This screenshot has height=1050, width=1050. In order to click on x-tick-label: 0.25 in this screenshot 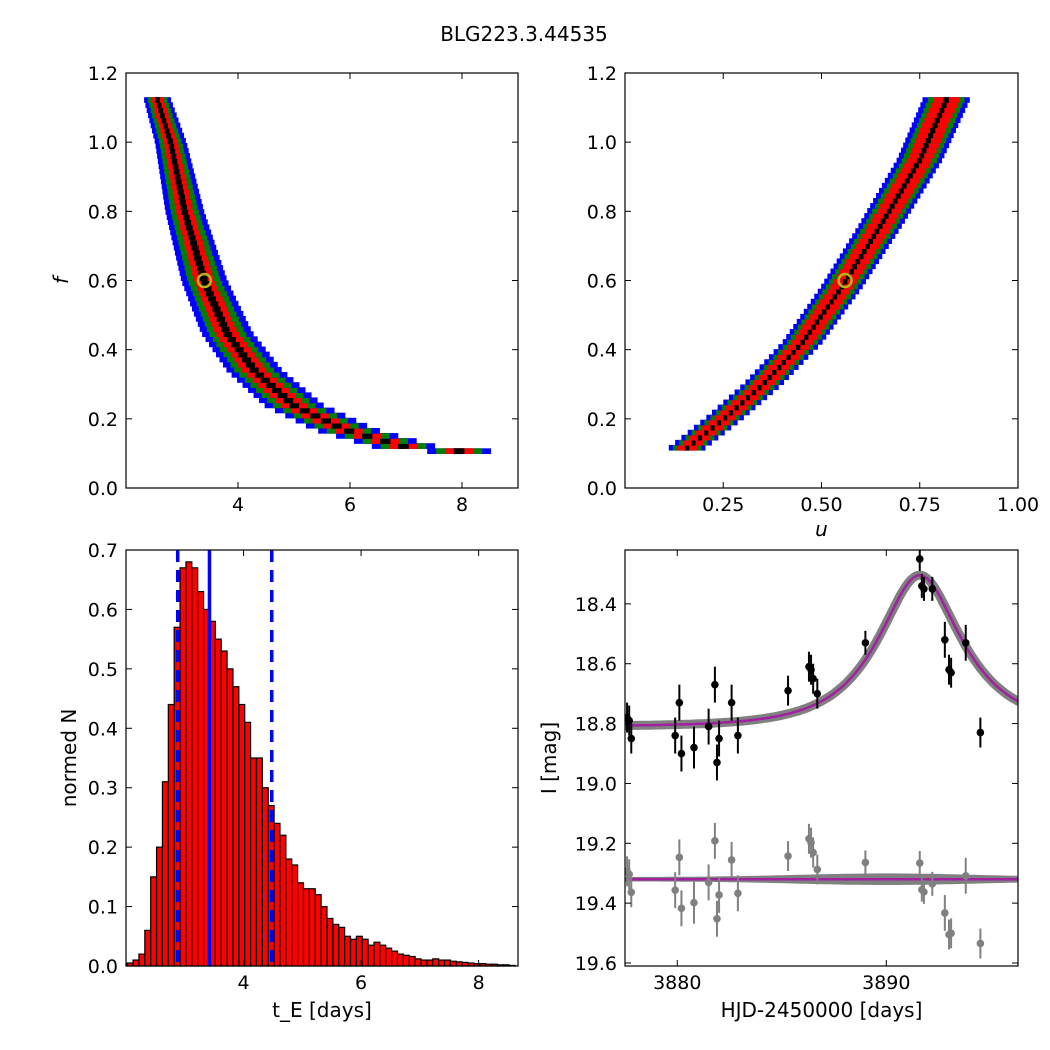, I will do `click(723, 505)`.